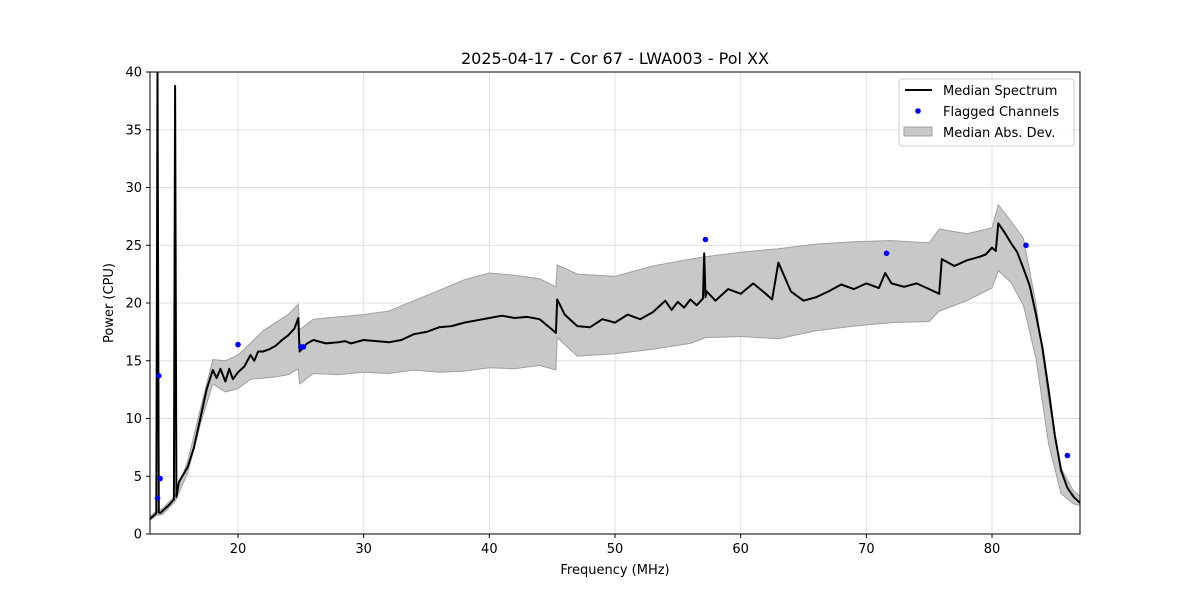  I want to click on chart-title: 2025-04-17 - Cor 67 - LWA003 - Pol XX, so click(615, 58).